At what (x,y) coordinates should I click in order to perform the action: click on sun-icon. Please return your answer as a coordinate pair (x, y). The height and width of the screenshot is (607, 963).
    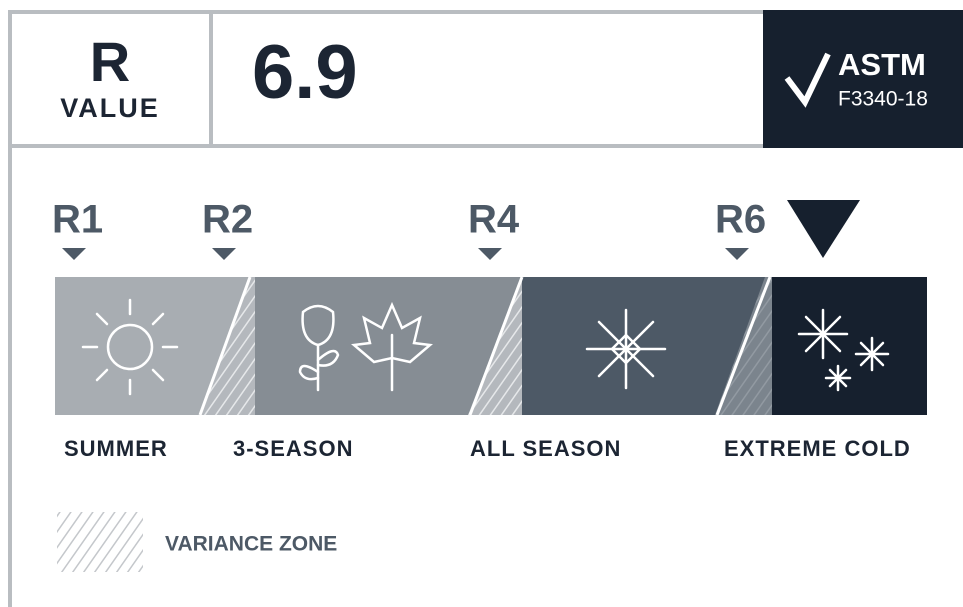
    Looking at the image, I should click on (130, 347).